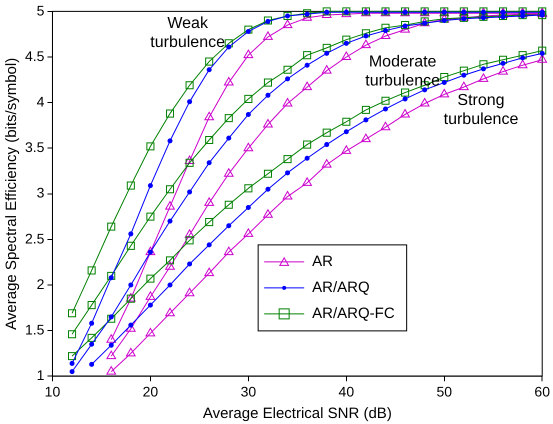  What do you see at coordinates (188, 33) in the screenshot?
I see `annotation: Weak turbulence` at bounding box center [188, 33].